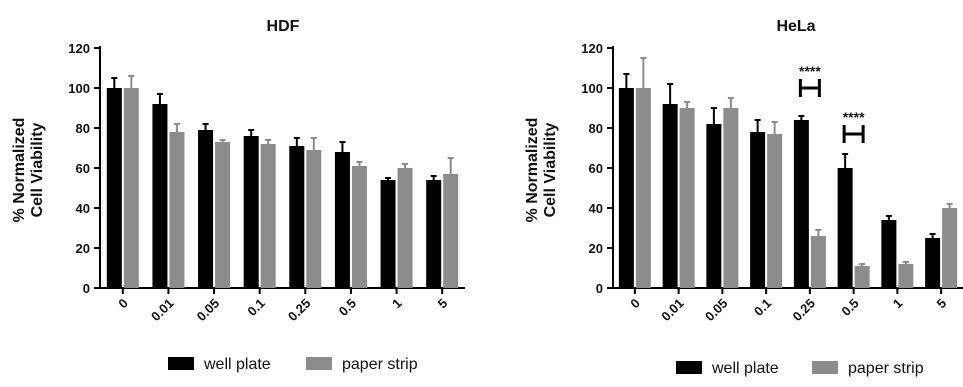 This screenshot has width=963, height=387. I want to click on chart-title: HDF, so click(283, 26).